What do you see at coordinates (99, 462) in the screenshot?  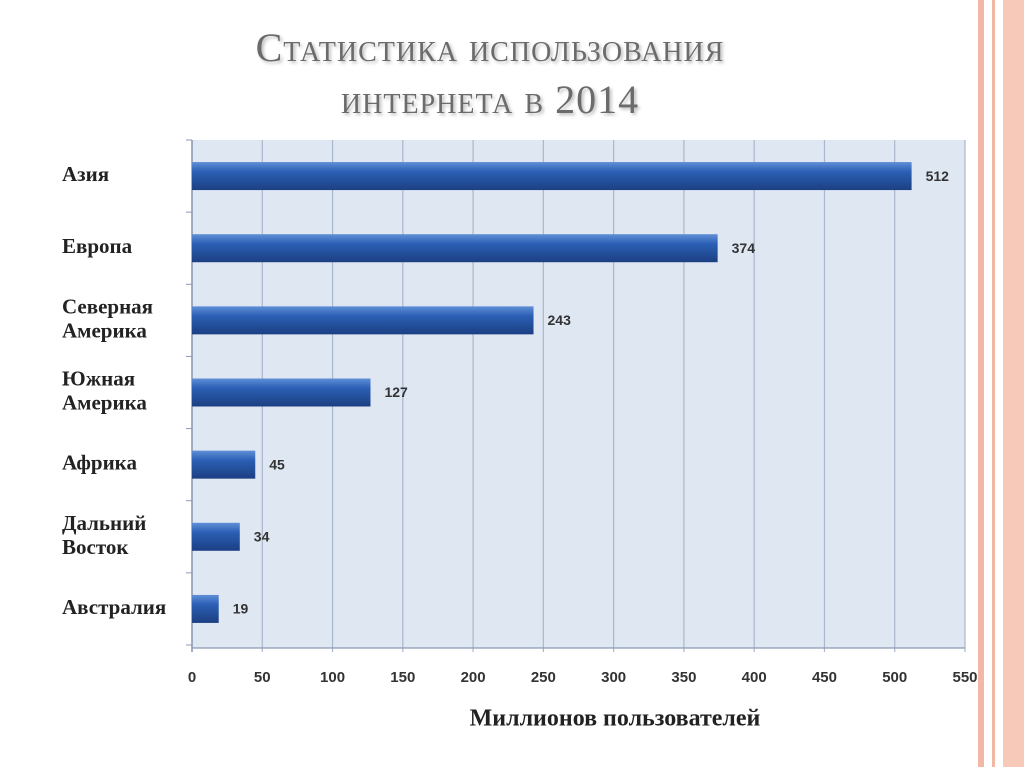 I see `y-tick-label: Африка` at bounding box center [99, 462].